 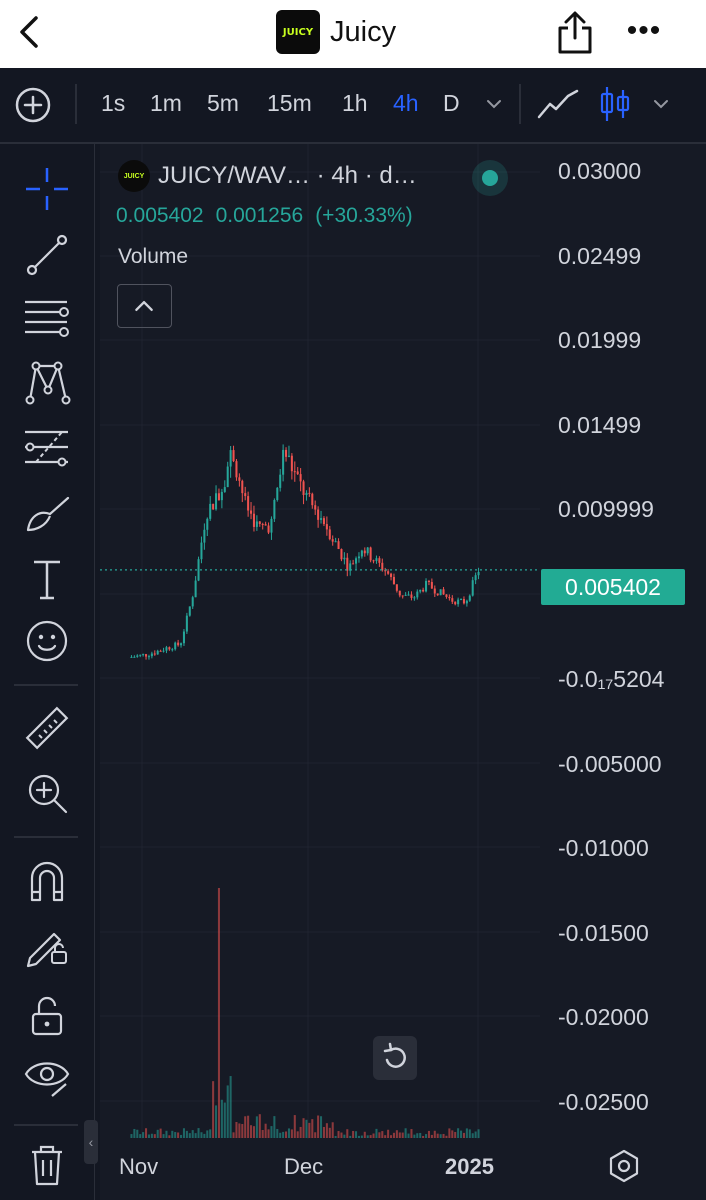 What do you see at coordinates (603, 1017) in the screenshot?
I see `price-axis-label: -0.02000` at bounding box center [603, 1017].